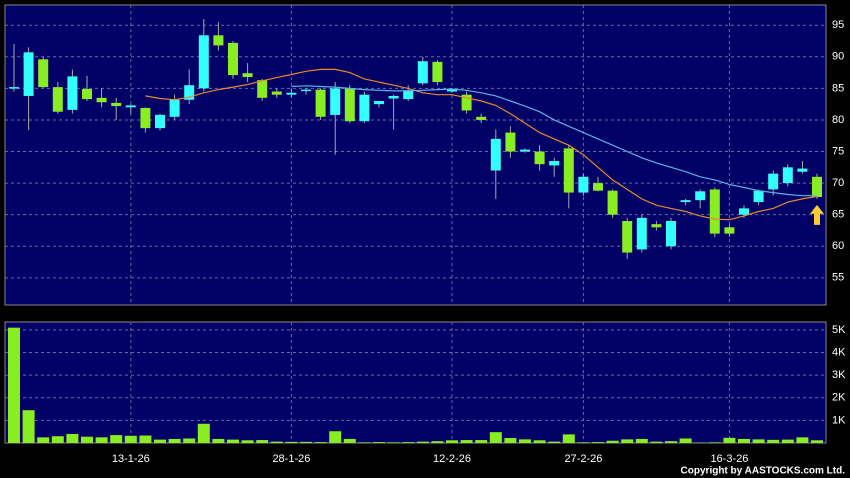  Describe the element at coordinates (817, 214) in the screenshot. I see `indicator-arrow` at that location.